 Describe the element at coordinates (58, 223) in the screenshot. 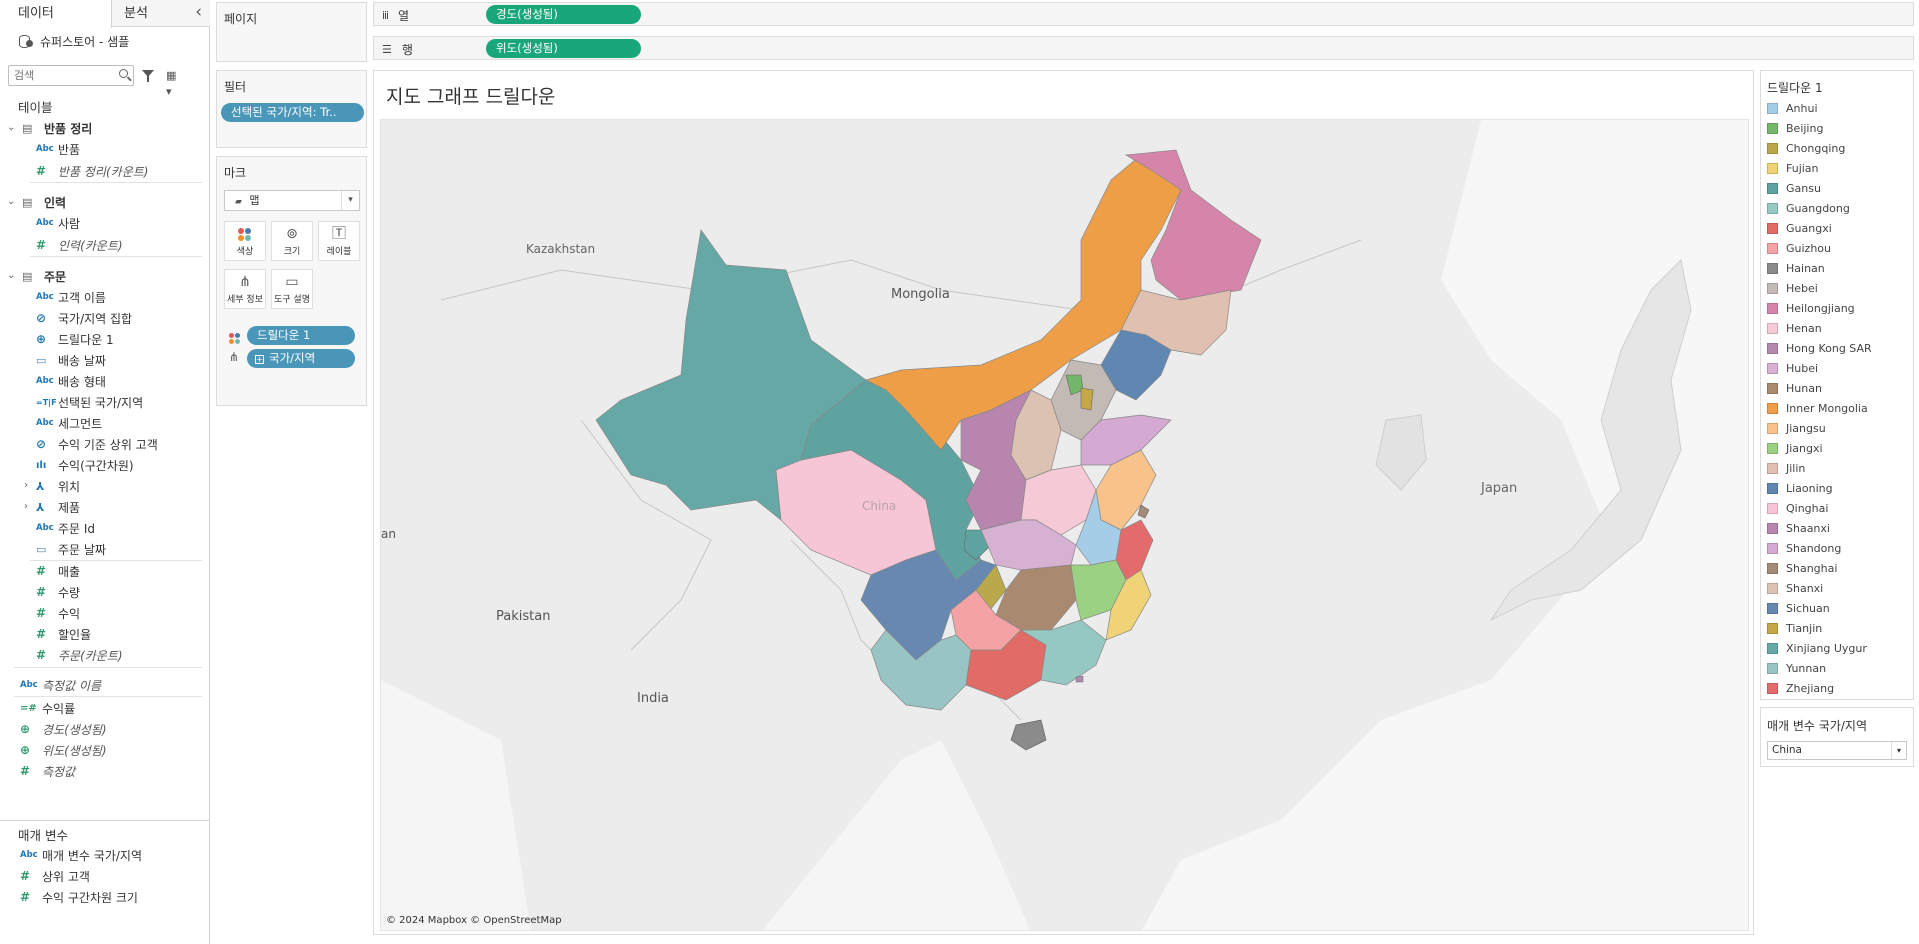

I see `field-item: Abc 사람` at that location.